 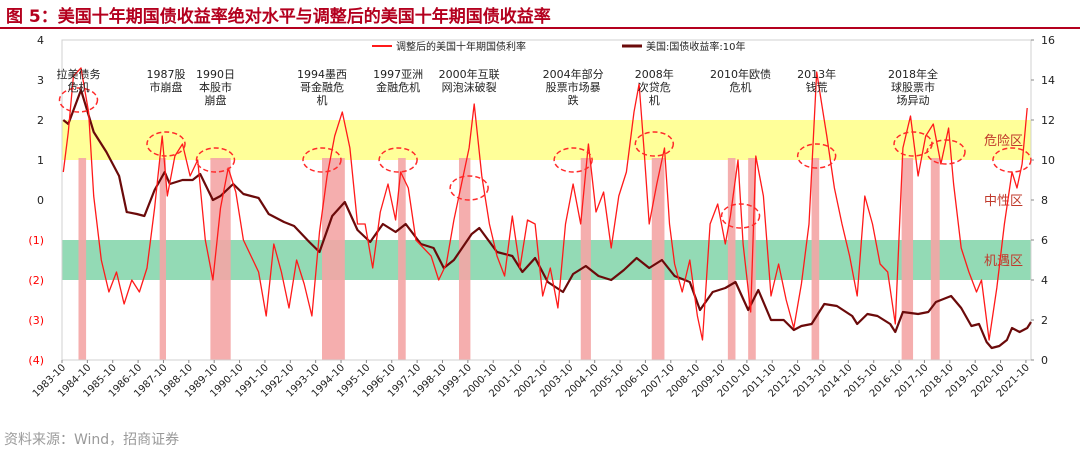 What do you see at coordinates (36, 280) in the screenshot?
I see `left-tick-label: (2)` at bounding box center [36, 280].